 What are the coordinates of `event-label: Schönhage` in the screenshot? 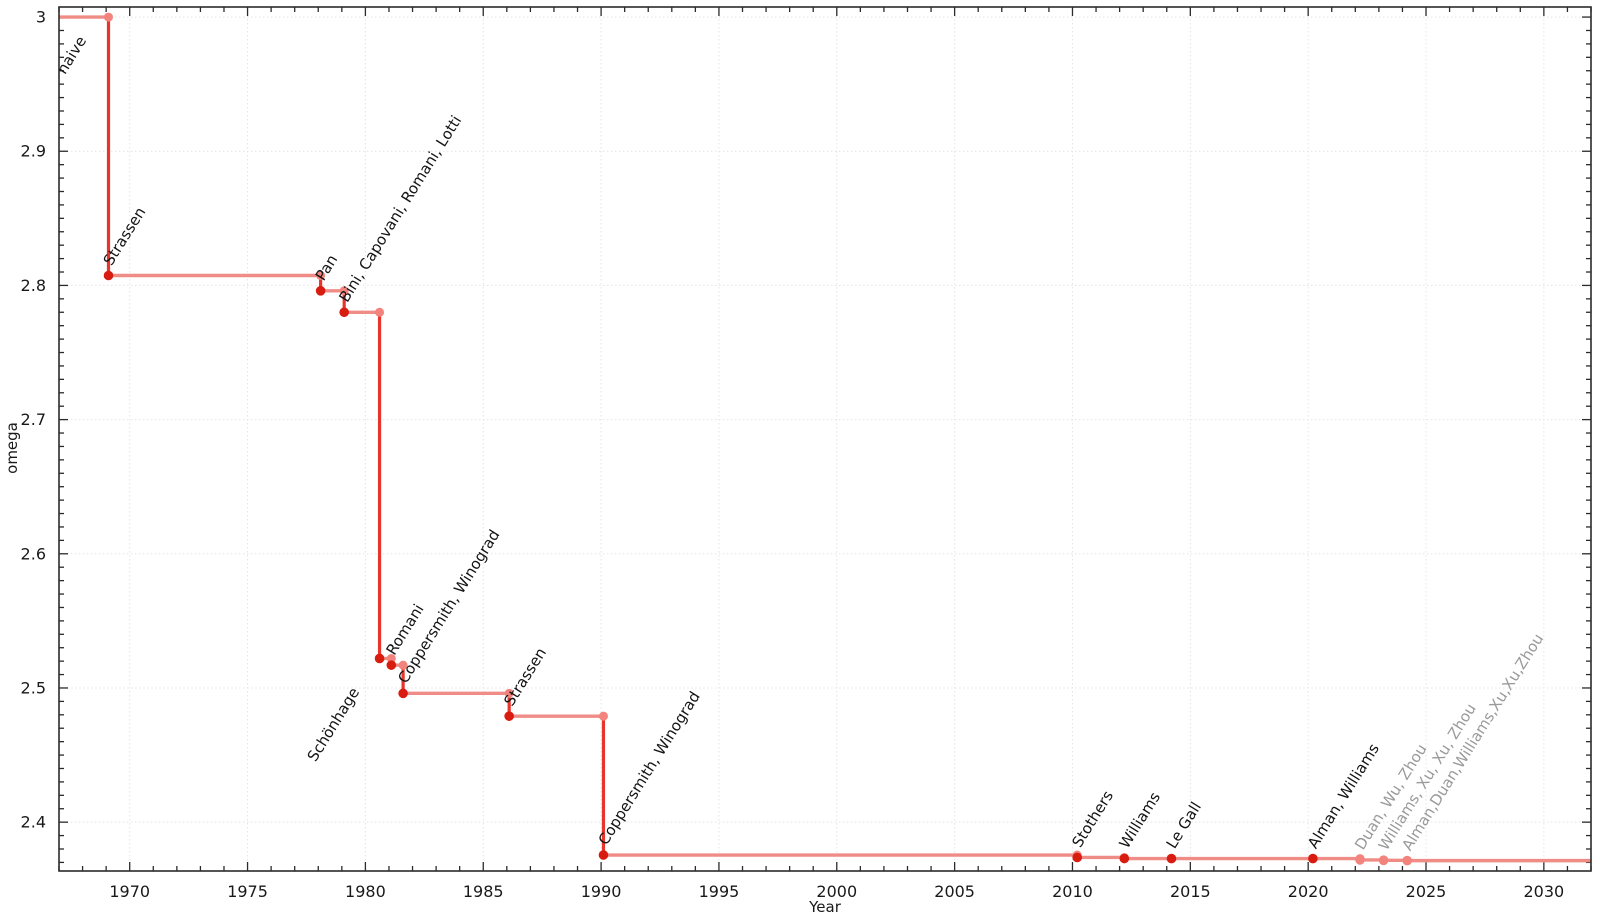 It's located at (333, 724).